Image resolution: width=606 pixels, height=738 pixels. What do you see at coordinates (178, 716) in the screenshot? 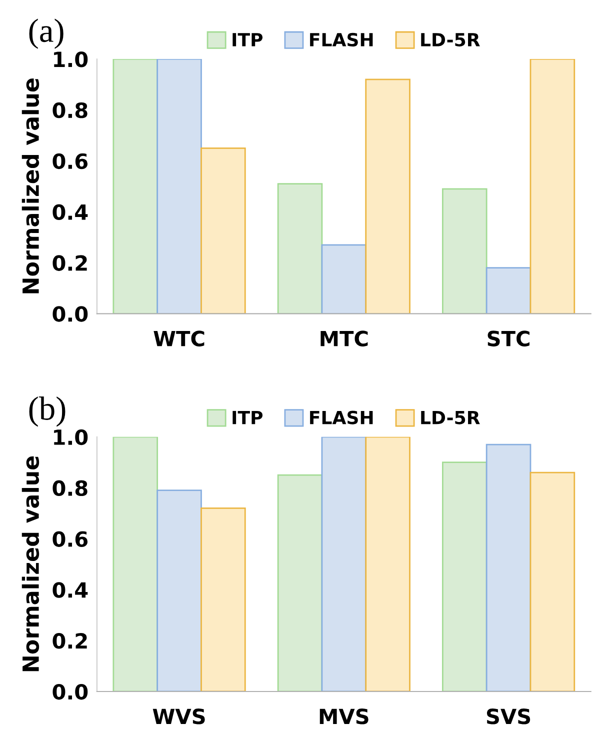
I see `x-tick-label: WVS` at bounding box center [178, 716].